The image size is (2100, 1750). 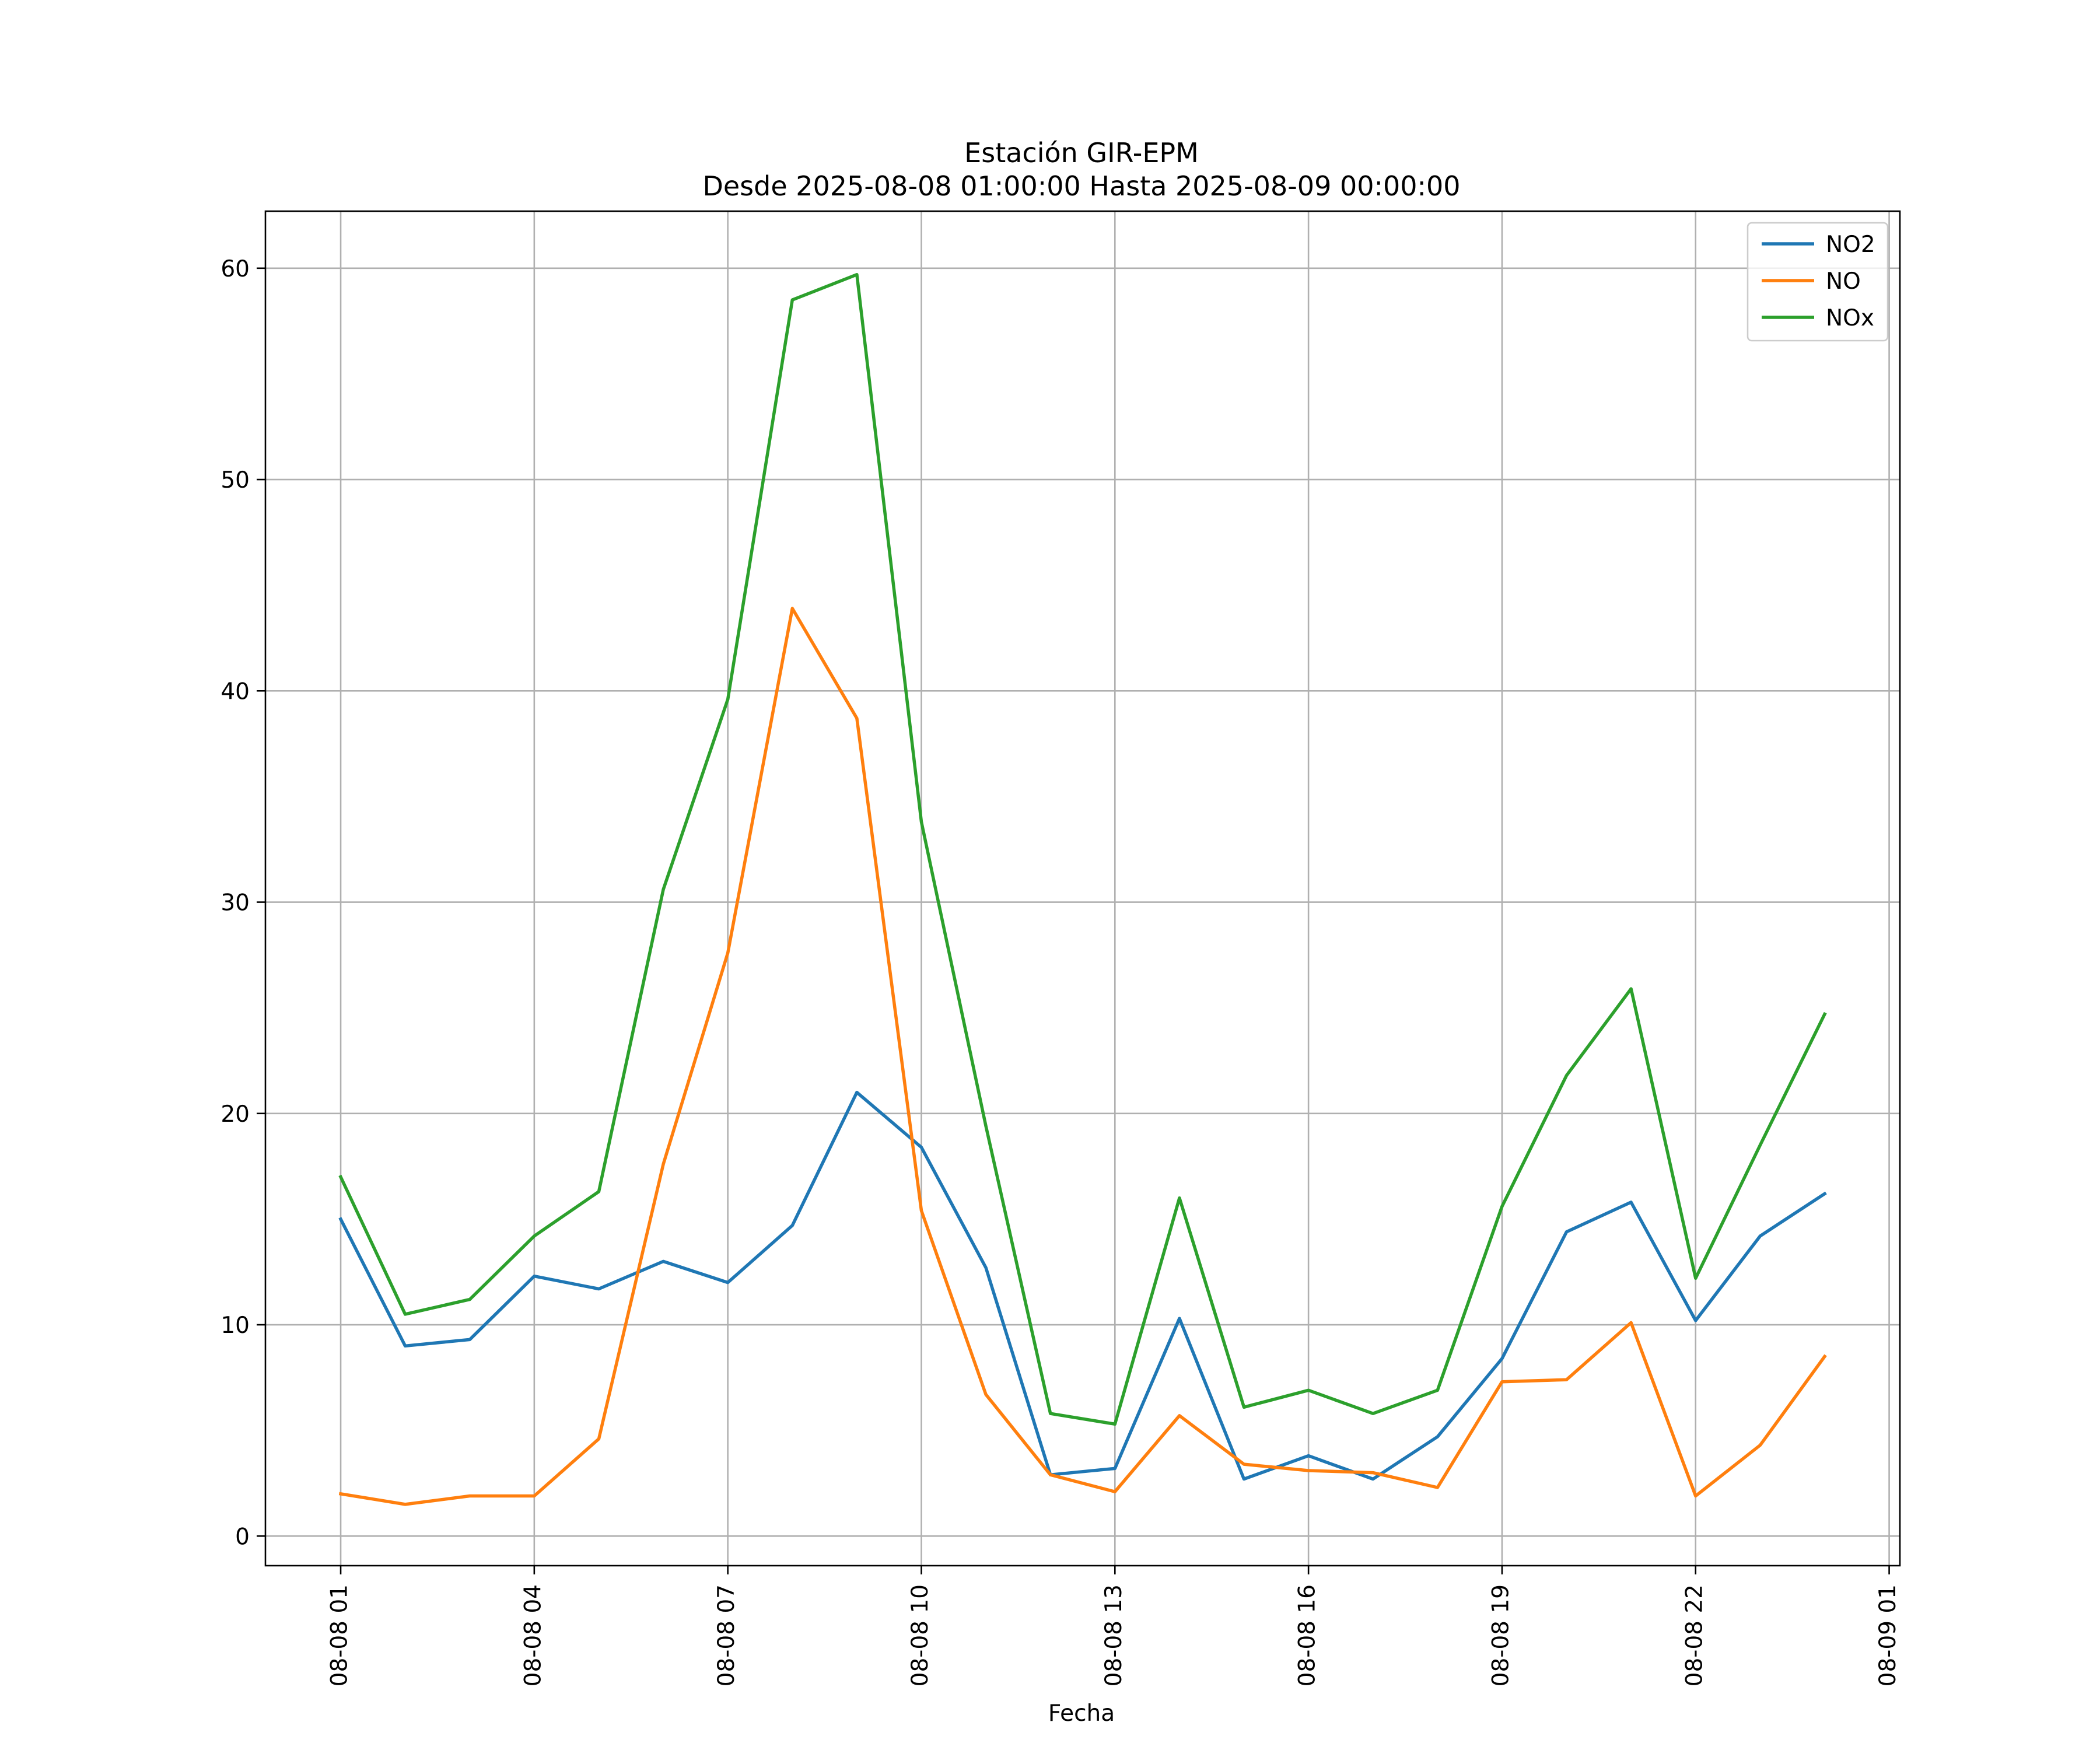 I want to click on x-tick-label: 08-08 04, so click(x=533, y=1635).